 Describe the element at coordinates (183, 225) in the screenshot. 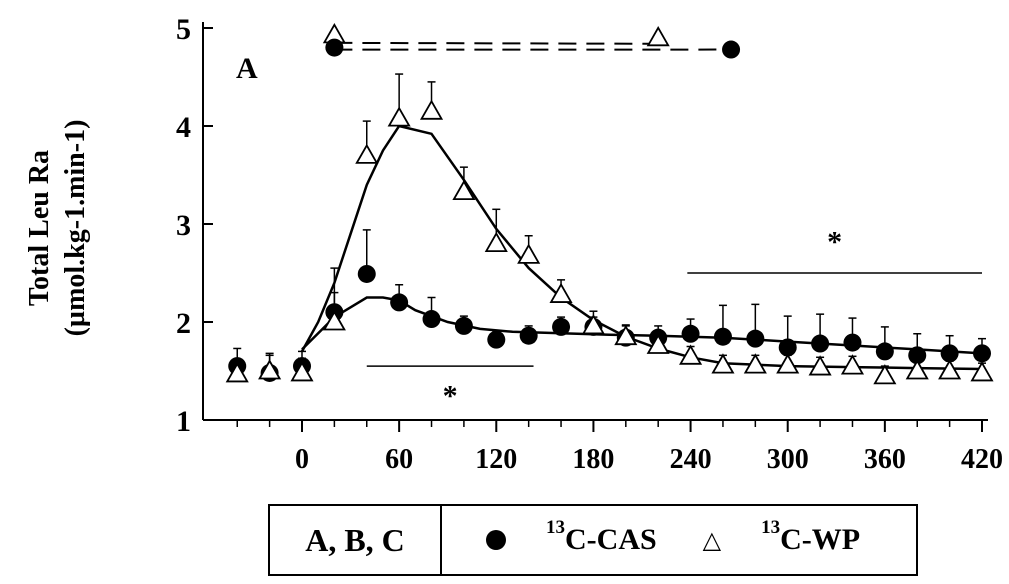

I see `y-tick-label: 3` at that location.